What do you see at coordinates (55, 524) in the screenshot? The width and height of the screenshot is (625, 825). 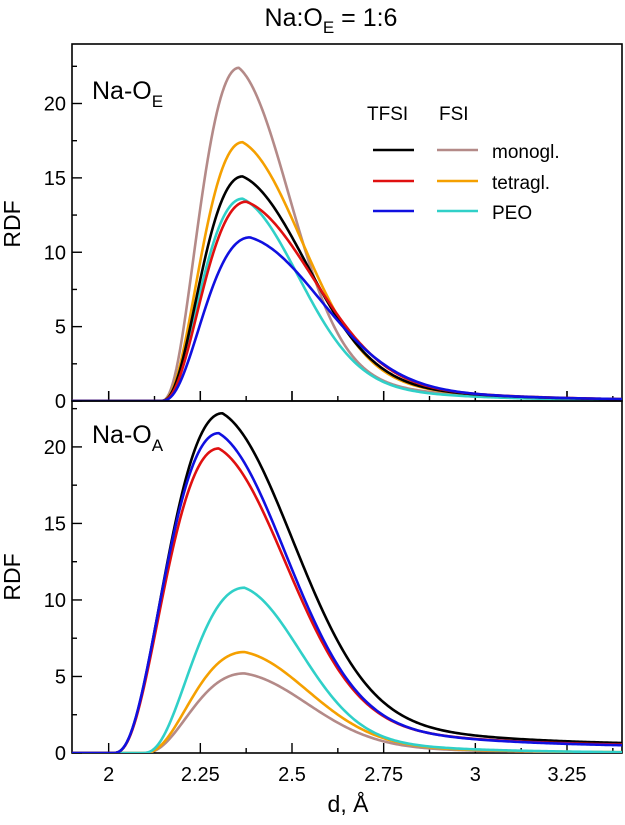 I see `y-tick-label-bottom-15: 15` at bounding box center [55, 524].